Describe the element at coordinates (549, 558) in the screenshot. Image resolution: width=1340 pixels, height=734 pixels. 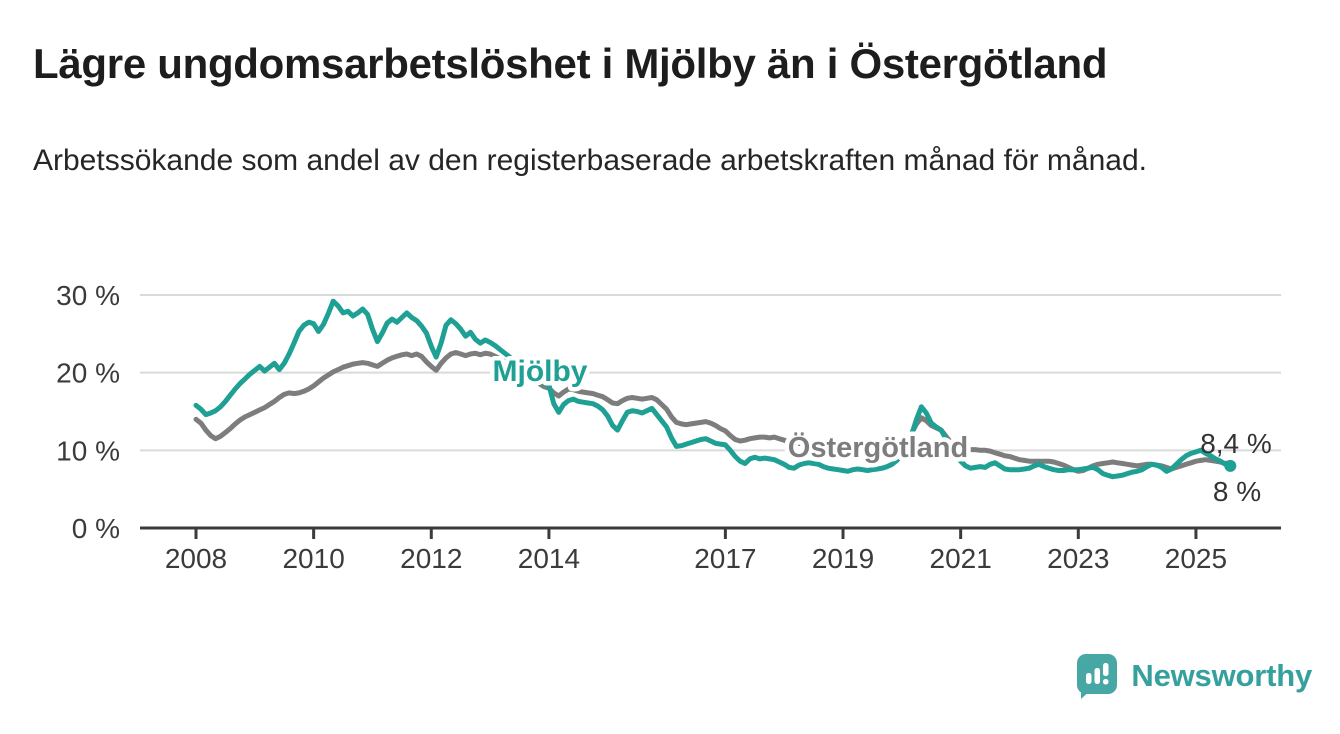
I see `x-axis-label-2014: 2014` at that location.